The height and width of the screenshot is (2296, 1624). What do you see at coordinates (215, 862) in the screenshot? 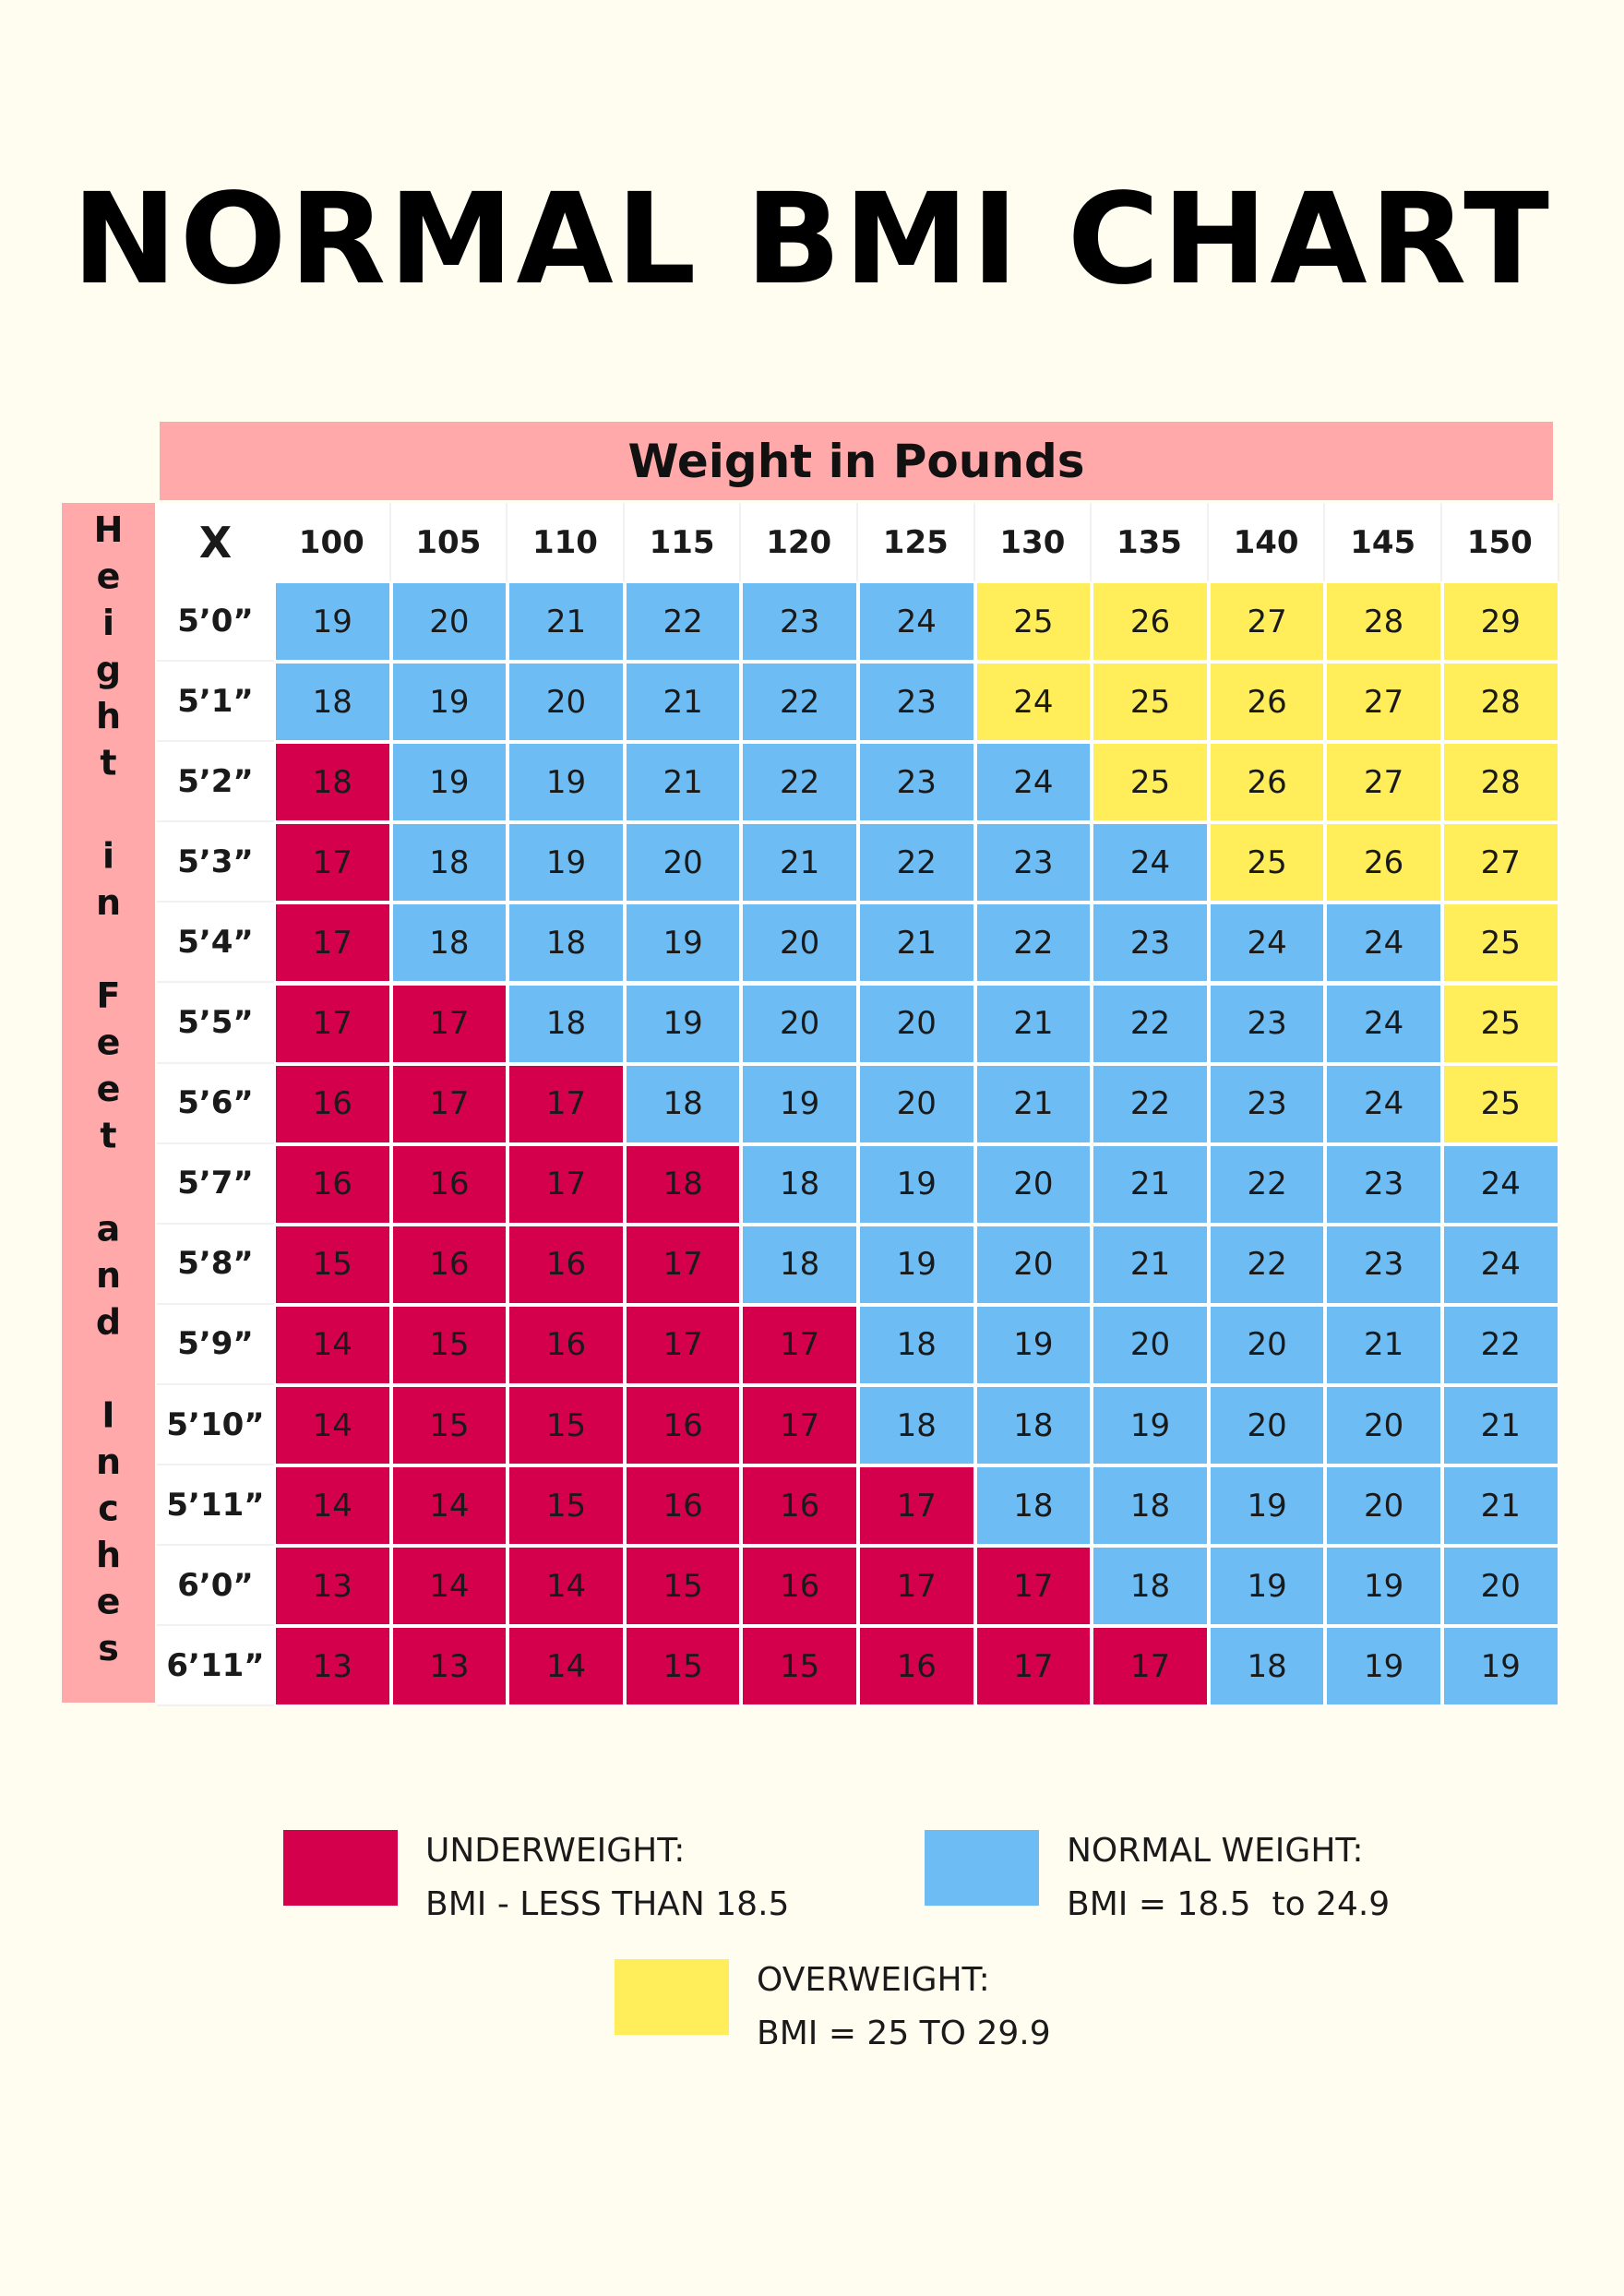
I see `height-row-header: 5’3”` at bounding box center [215, 862].